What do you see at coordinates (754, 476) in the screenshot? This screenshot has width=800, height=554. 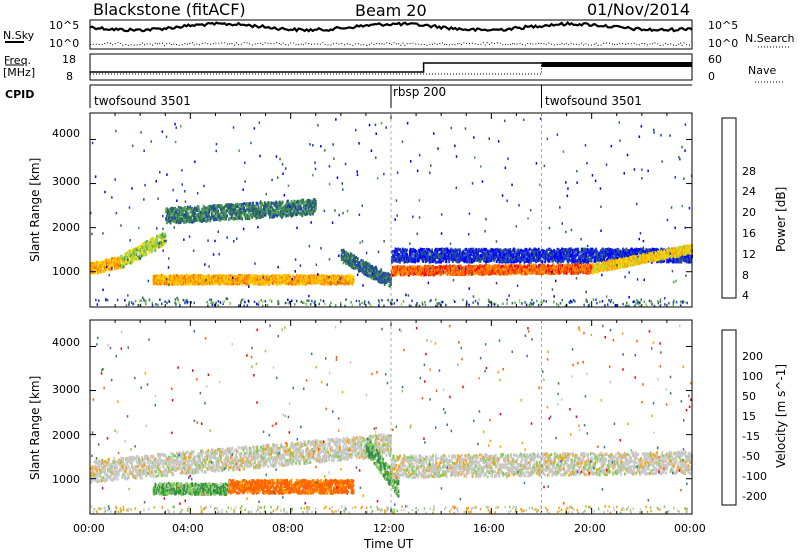 I see `vel-cb-tick-m100: -100` at bounding box center [754, 476].